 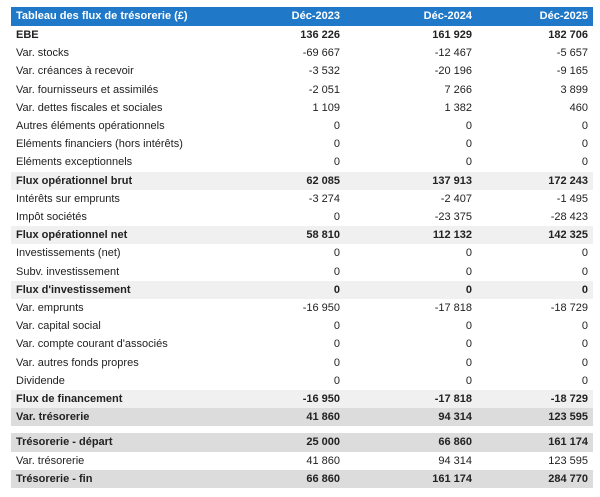 What do you see at coordinates (453, 71) in the screenshot?
I see `value-dec-2024: -20 196` at bounding box center [453, 71].